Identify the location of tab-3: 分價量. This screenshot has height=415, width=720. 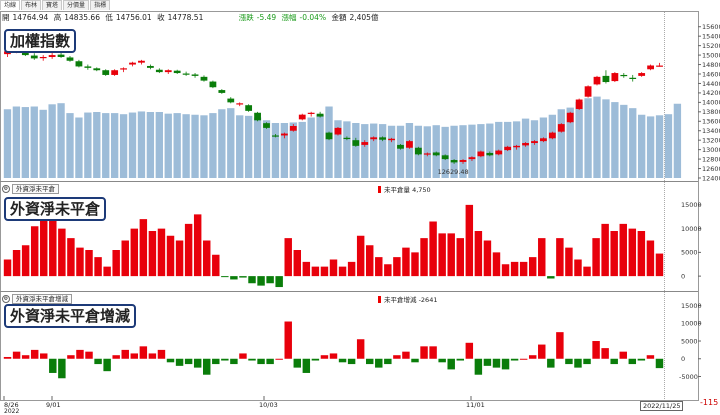
(76, 5).